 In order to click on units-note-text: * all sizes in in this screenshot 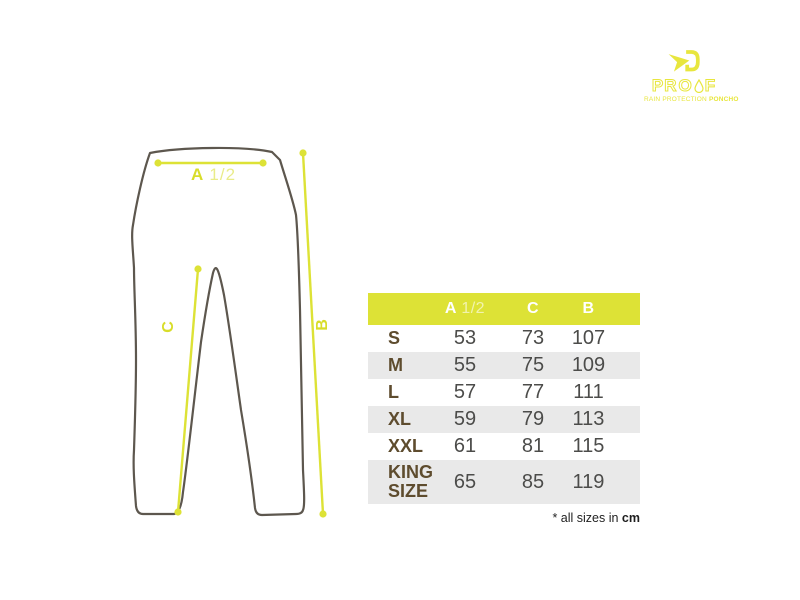, I will do `click(587, 518)`.